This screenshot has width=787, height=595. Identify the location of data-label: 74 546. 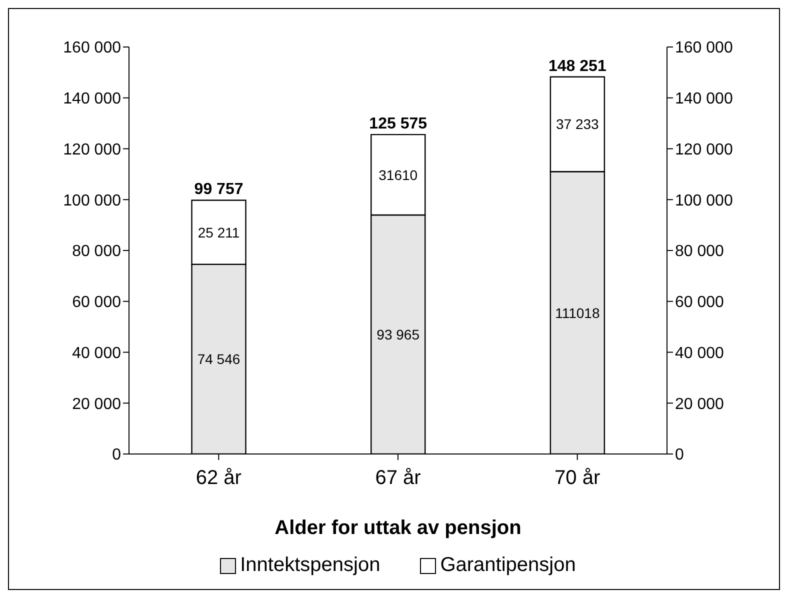
(218, 359).